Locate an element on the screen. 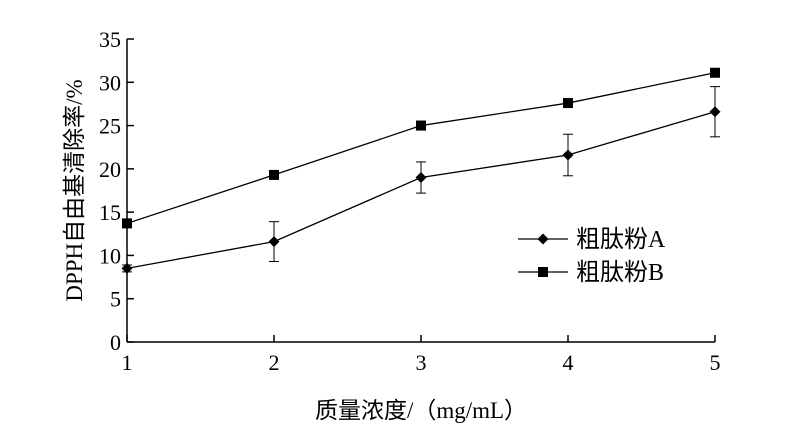 The width and height of the screenshot is (799, 447). x-tick-label: 2 is located at coordinates (274, 362).